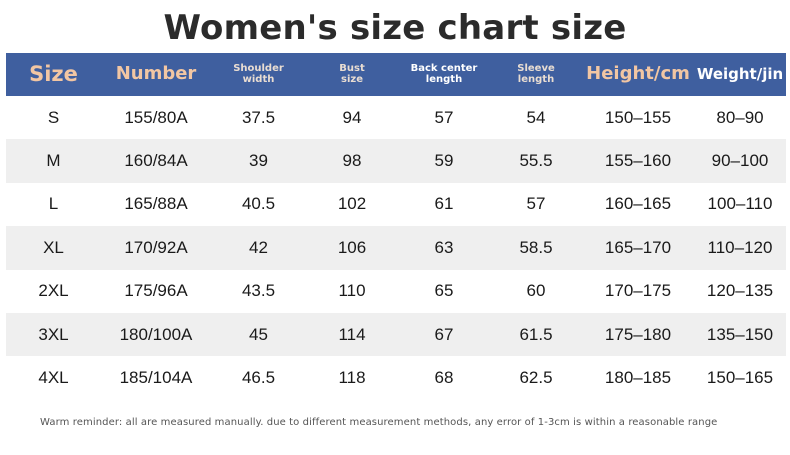 This screenshot has height=455, width=790. Describe the element at coordinates (352, 68) in the screenshot. I see `header-bust-line1: Bust` at that location.